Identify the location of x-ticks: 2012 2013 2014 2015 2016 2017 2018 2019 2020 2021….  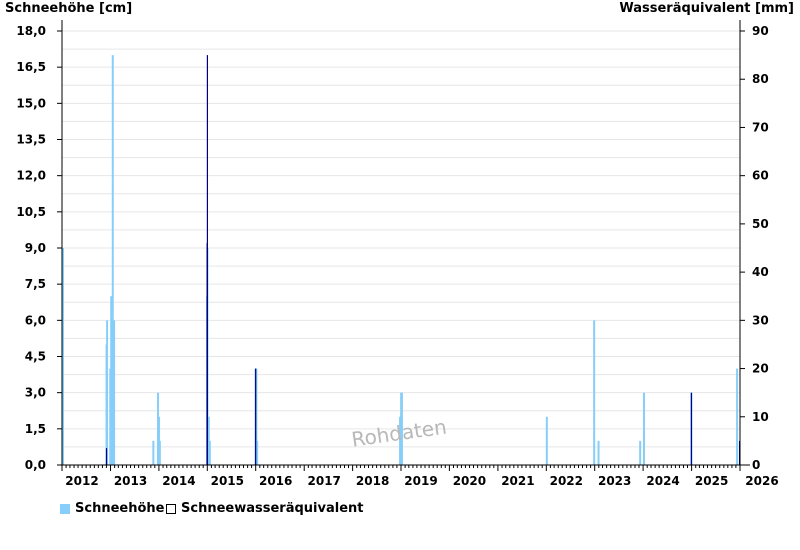
(420, 476).